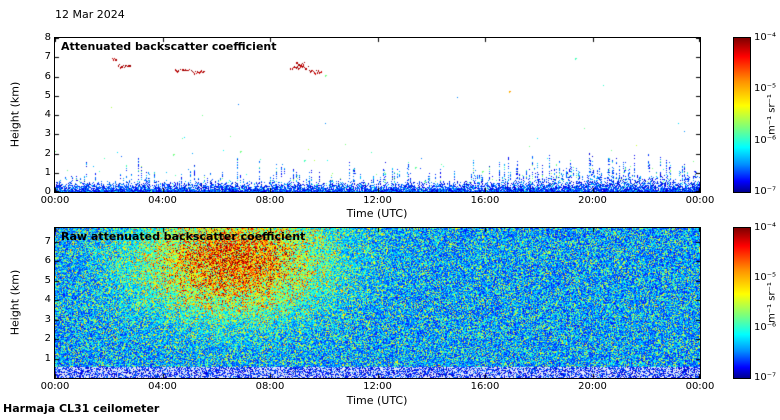 The height and width of the screenshot is (420, 780). What do you see at coordinates (377, 400) in the screenshot?
I see `panel2-x-axis-label: Time (UTC)` at bounding box center [377, 400].